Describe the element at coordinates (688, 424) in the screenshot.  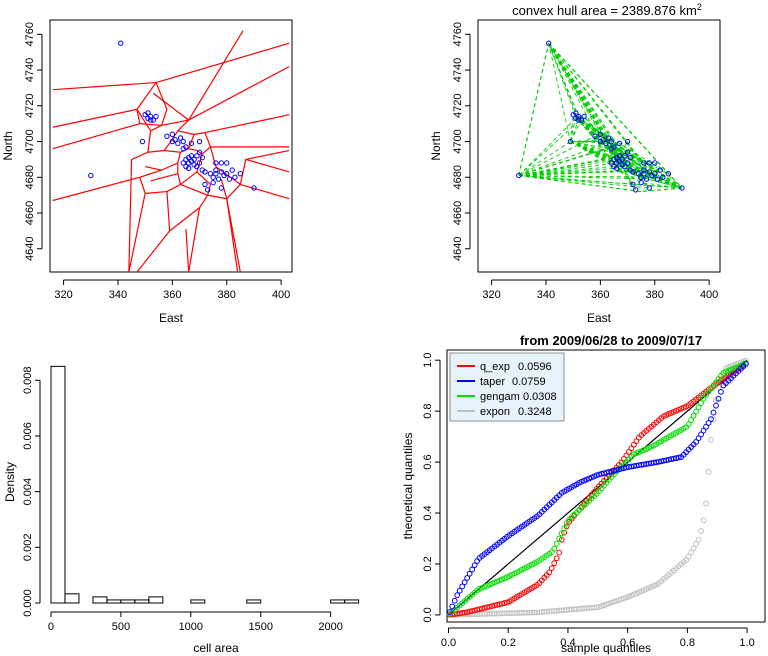
I see `qq-point-gengam` at that location.